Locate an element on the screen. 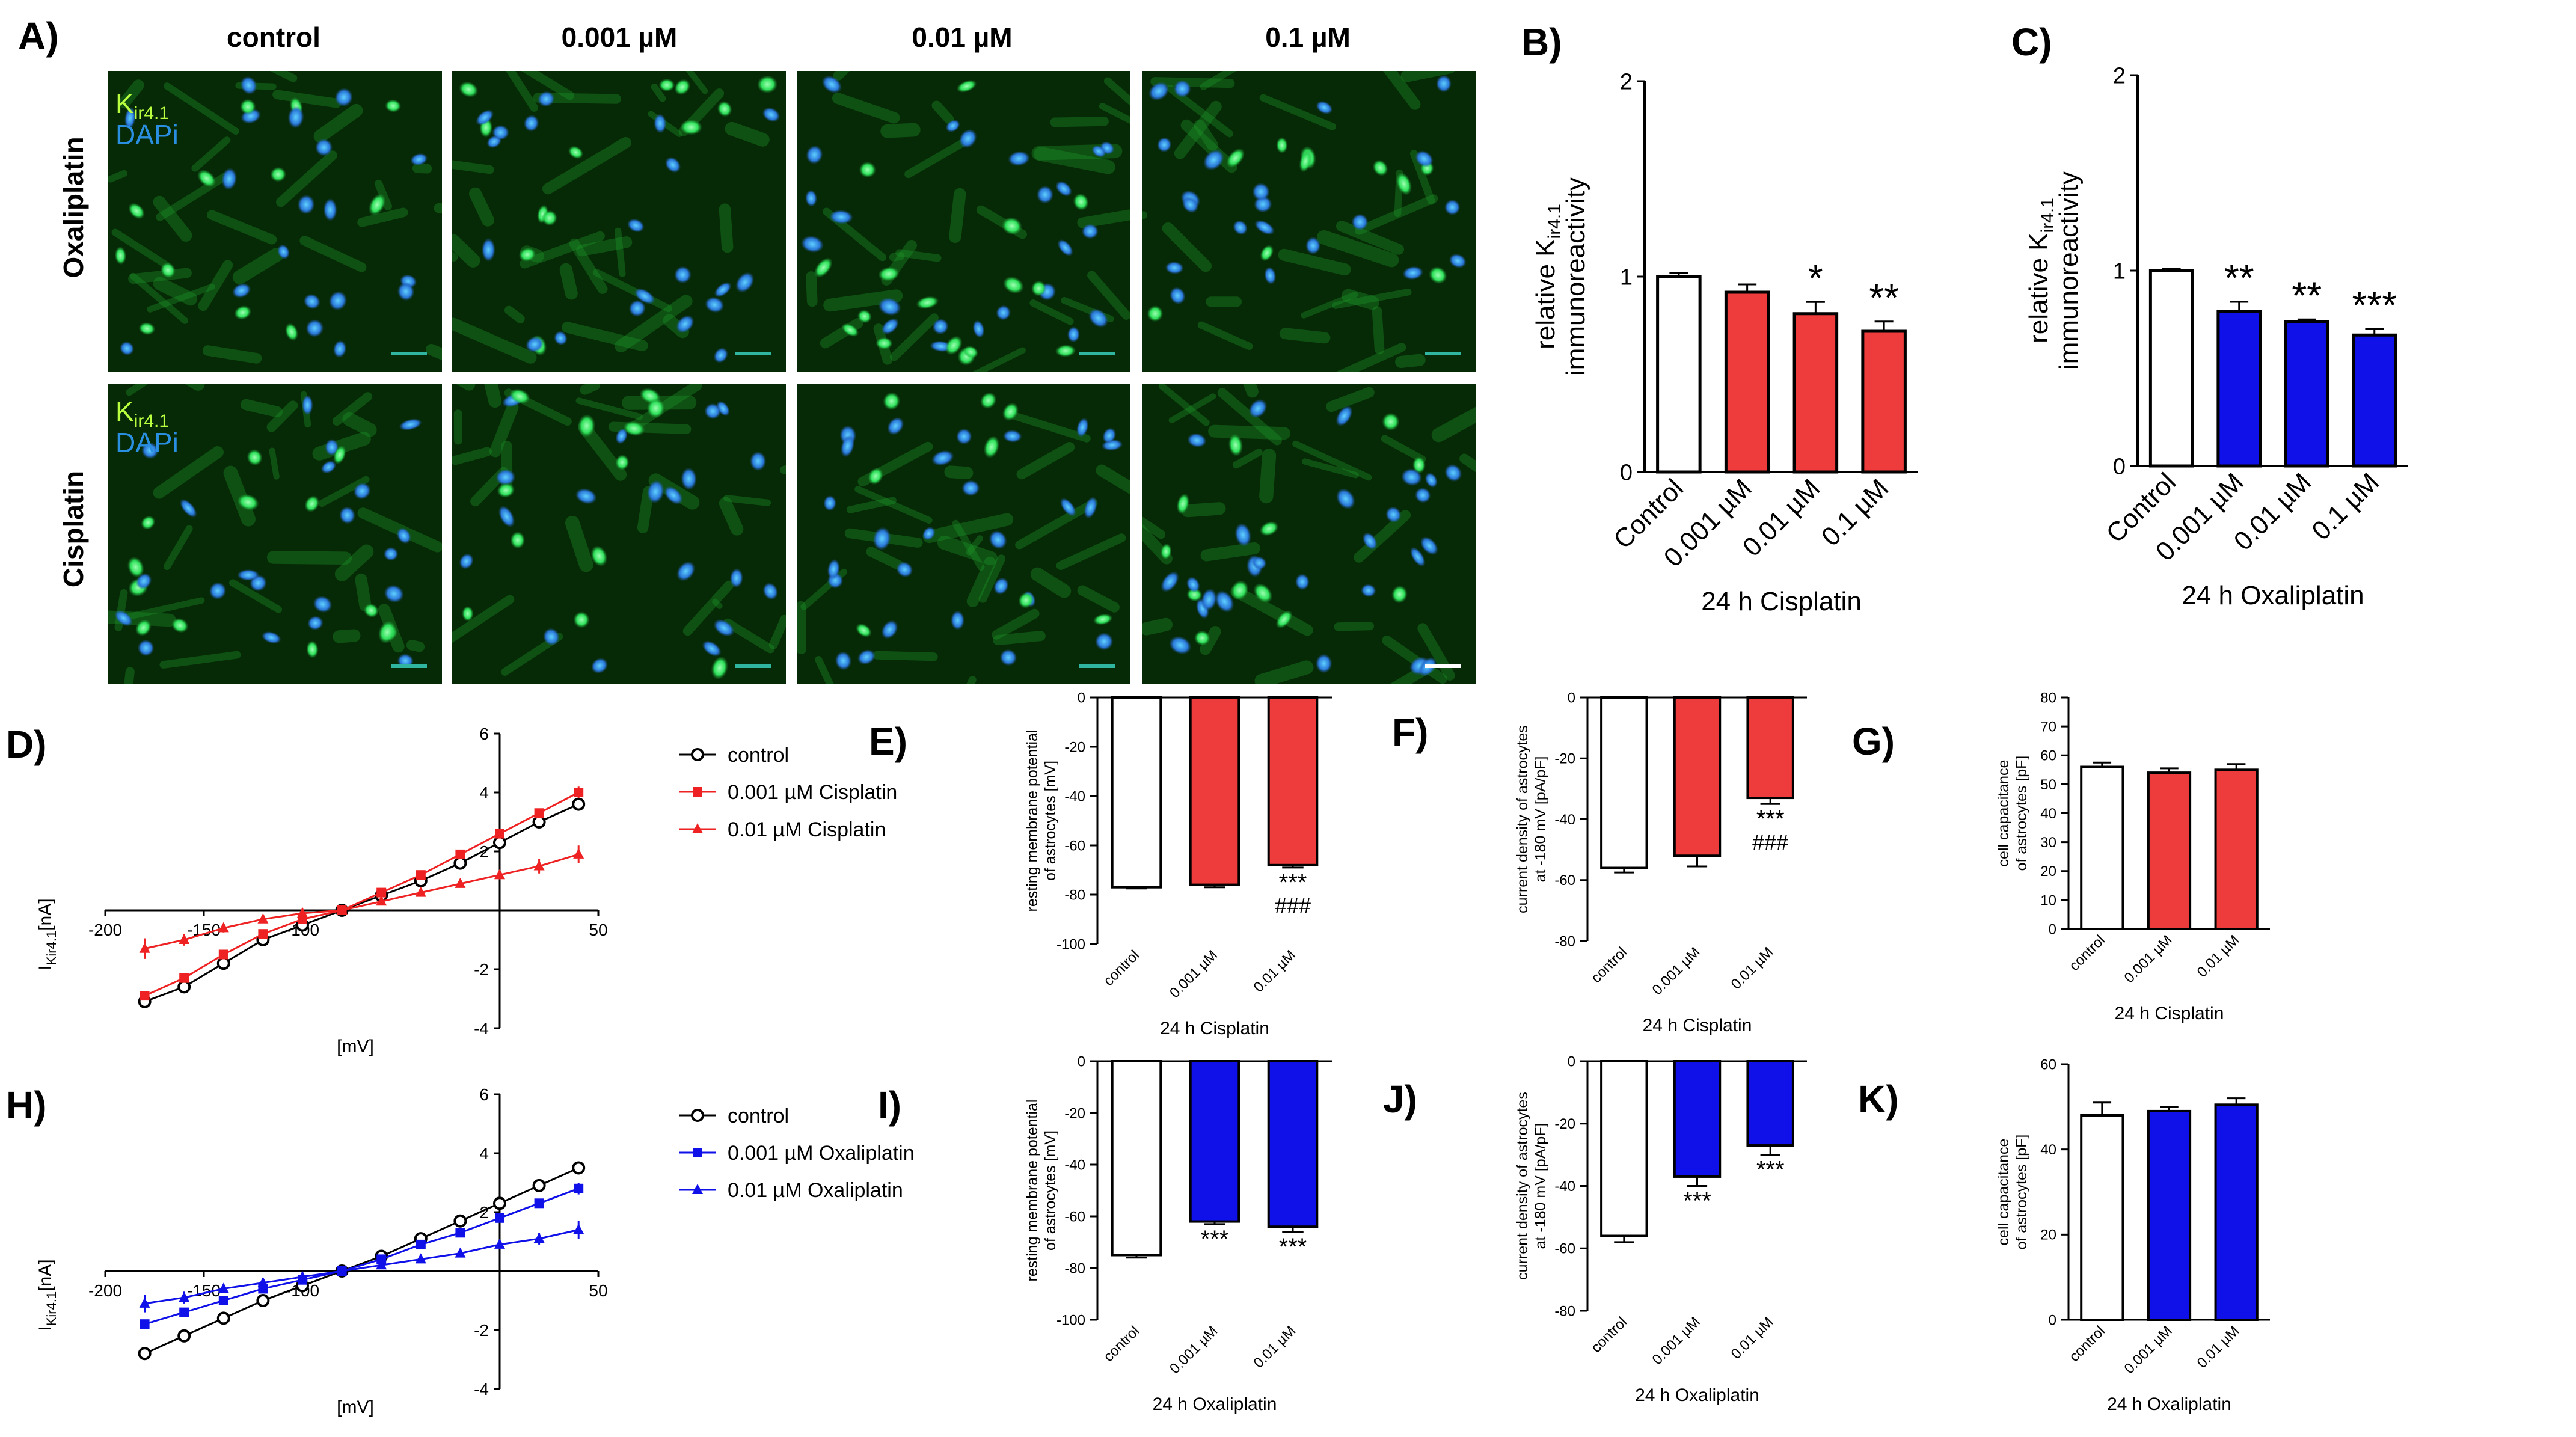  stain-k-letter: K is located at coordinates (124, 411).